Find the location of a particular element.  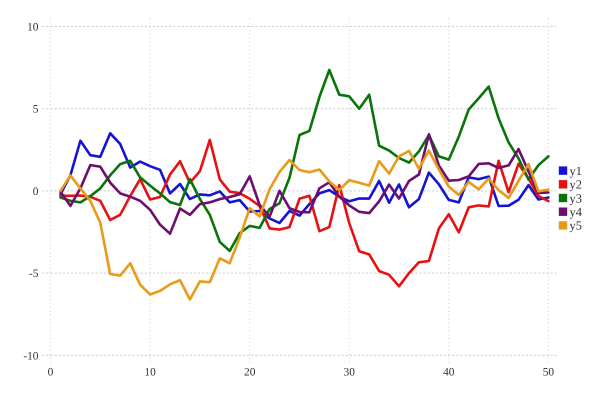

svg-text: y1 is located at coordinates (576, 171).